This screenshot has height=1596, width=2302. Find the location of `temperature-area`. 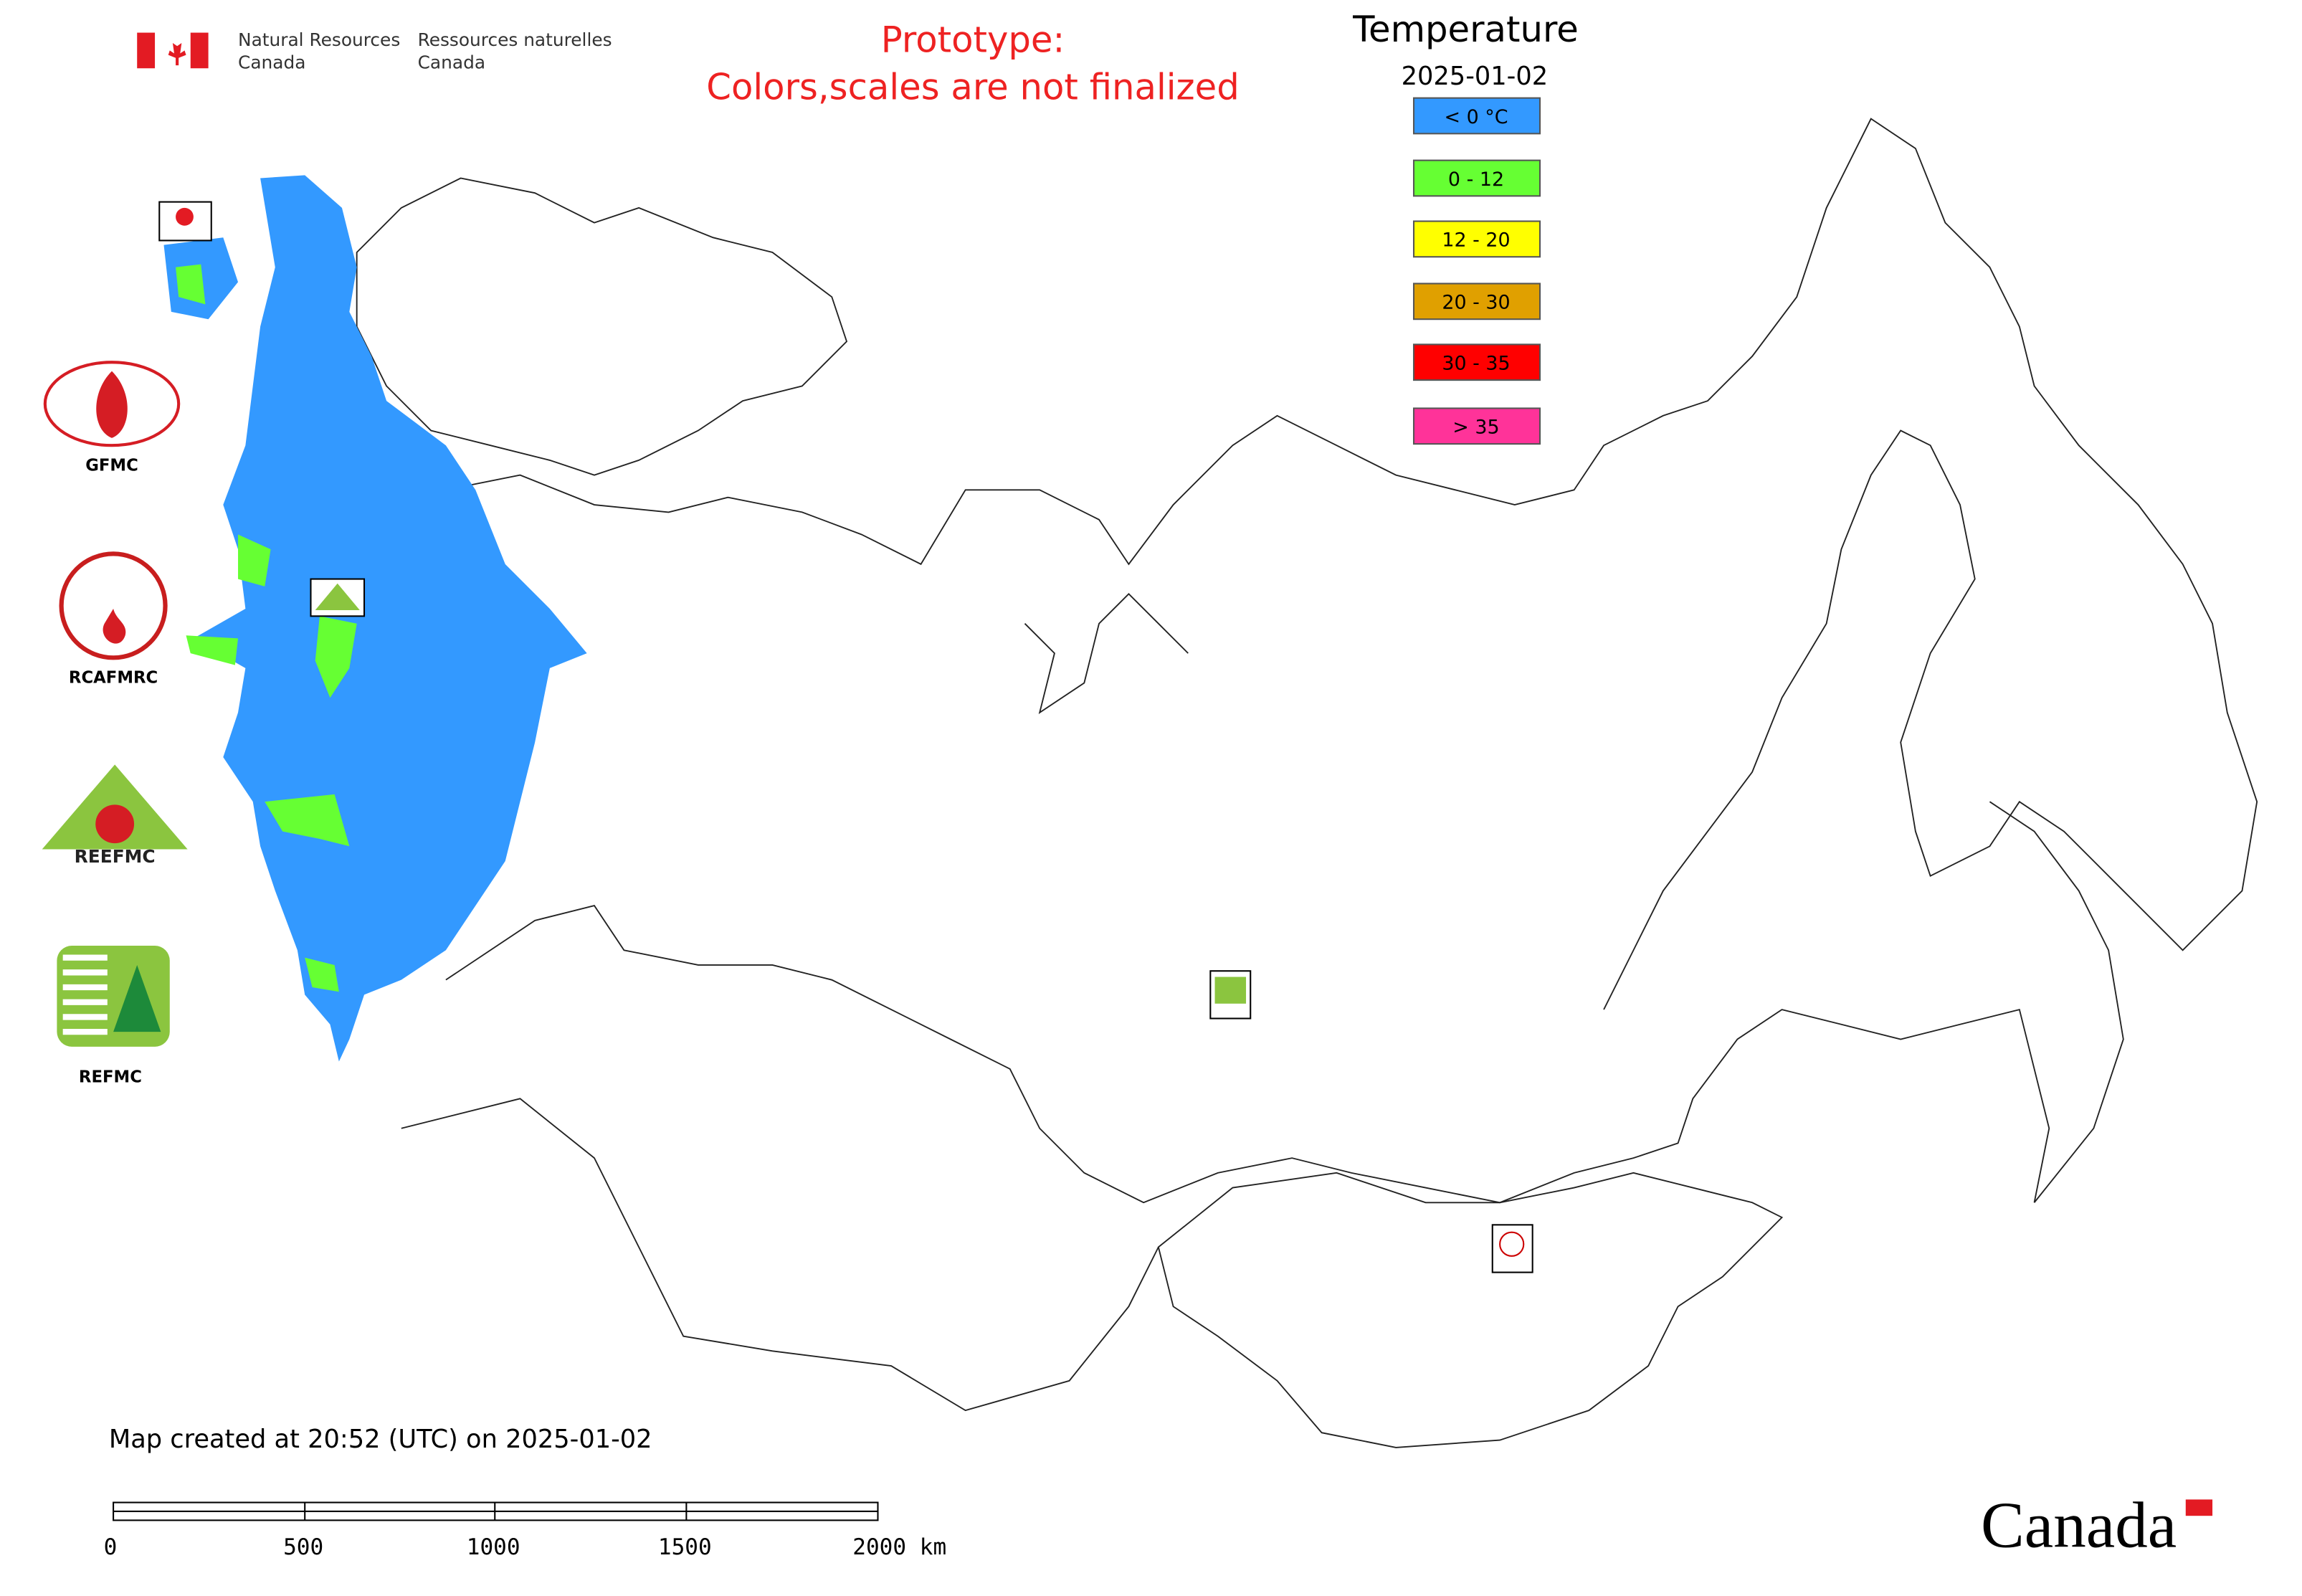

temperature-area is located at coordinates (375, 618).